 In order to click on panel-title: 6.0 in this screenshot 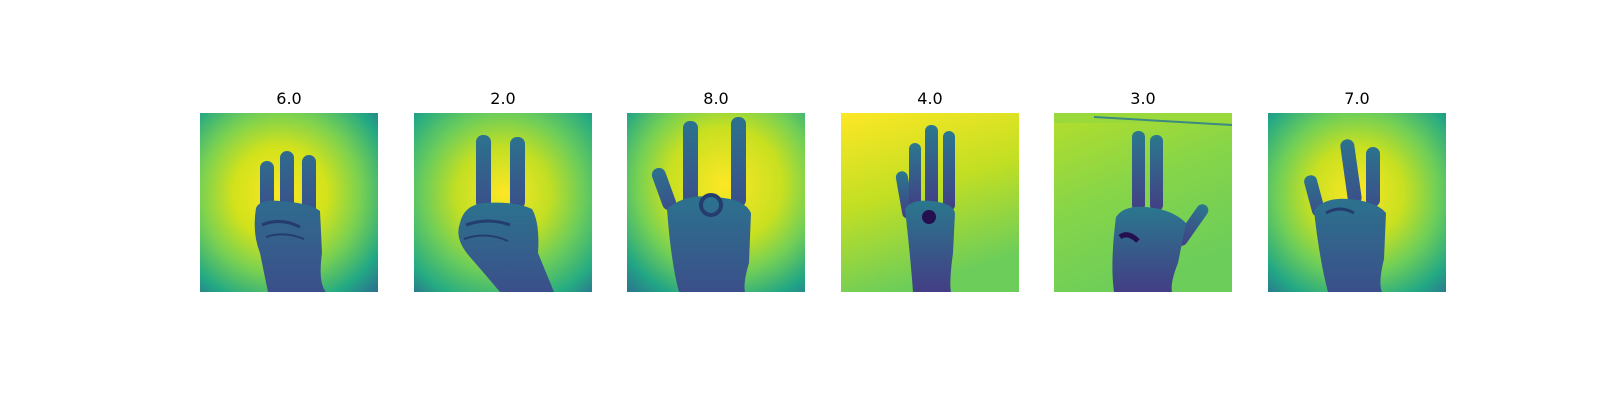, I will do `click(289, 98)`.